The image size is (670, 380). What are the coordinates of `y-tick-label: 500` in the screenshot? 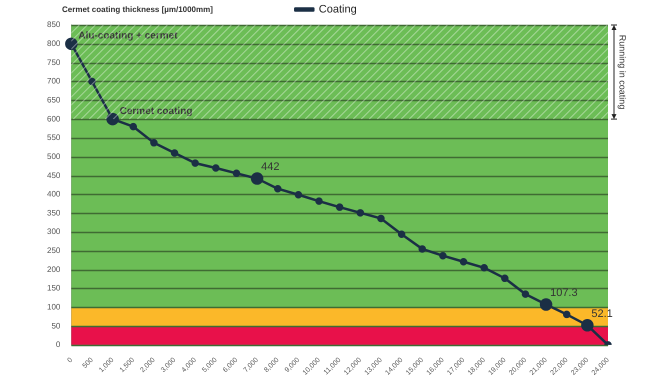 It's located at (53, 156).